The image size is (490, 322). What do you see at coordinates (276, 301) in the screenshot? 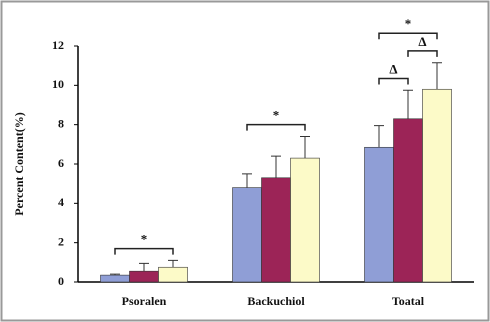
I see `x-tick-label: Backuchiol` at bounding box center [276, 301].